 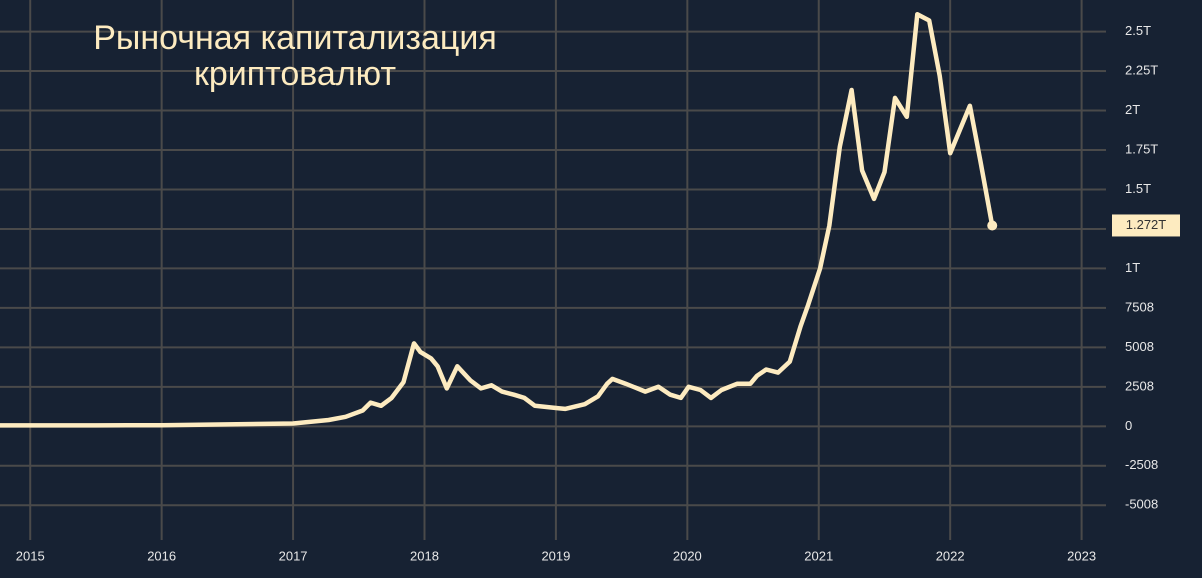 I want to click on chart-title: Рыночная капитализация, so click(x=295, y=38).